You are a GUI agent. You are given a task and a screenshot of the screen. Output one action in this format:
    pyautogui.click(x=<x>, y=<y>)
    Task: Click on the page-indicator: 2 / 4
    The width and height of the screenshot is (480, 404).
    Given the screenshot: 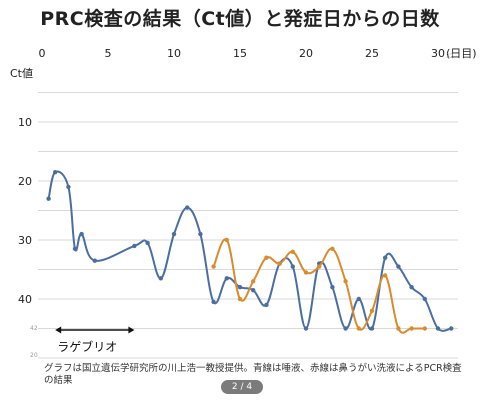 What is the action you would take?
    pyautogui.click(x=242, y=387)
    